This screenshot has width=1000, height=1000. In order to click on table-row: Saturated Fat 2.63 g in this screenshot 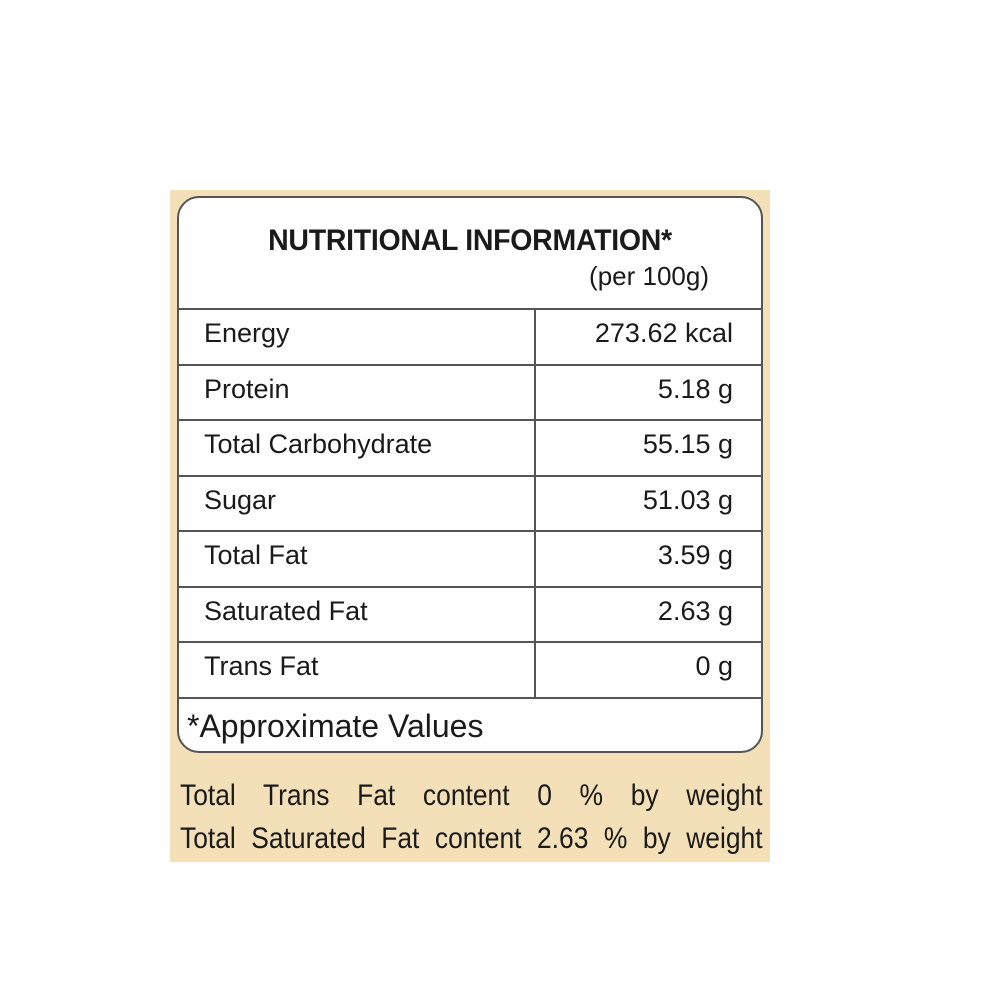, I will do `click(470, 613)`.